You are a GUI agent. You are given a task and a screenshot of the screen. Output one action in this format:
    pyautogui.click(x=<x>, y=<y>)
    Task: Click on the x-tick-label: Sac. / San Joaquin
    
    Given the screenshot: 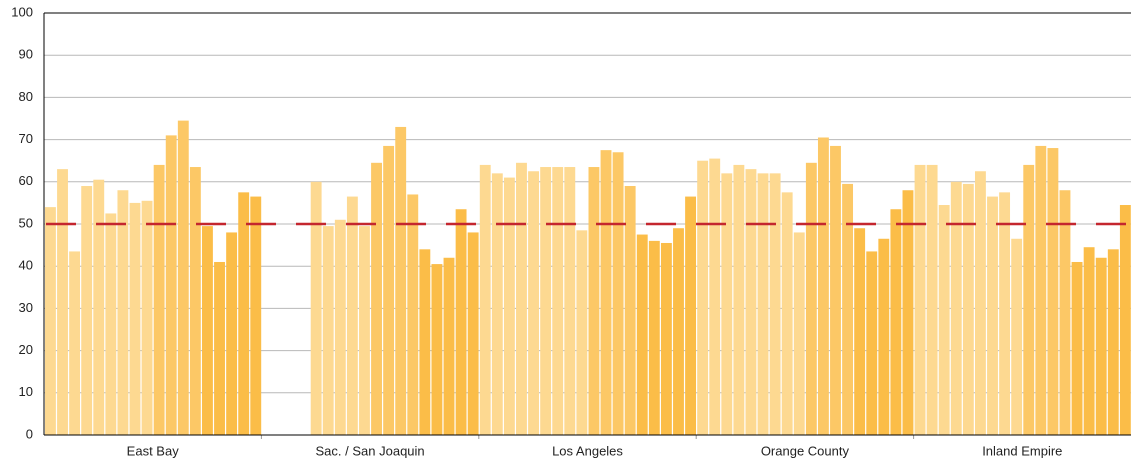 What is the action you would take?
    pyautogui.click(x=370, y=450)
    